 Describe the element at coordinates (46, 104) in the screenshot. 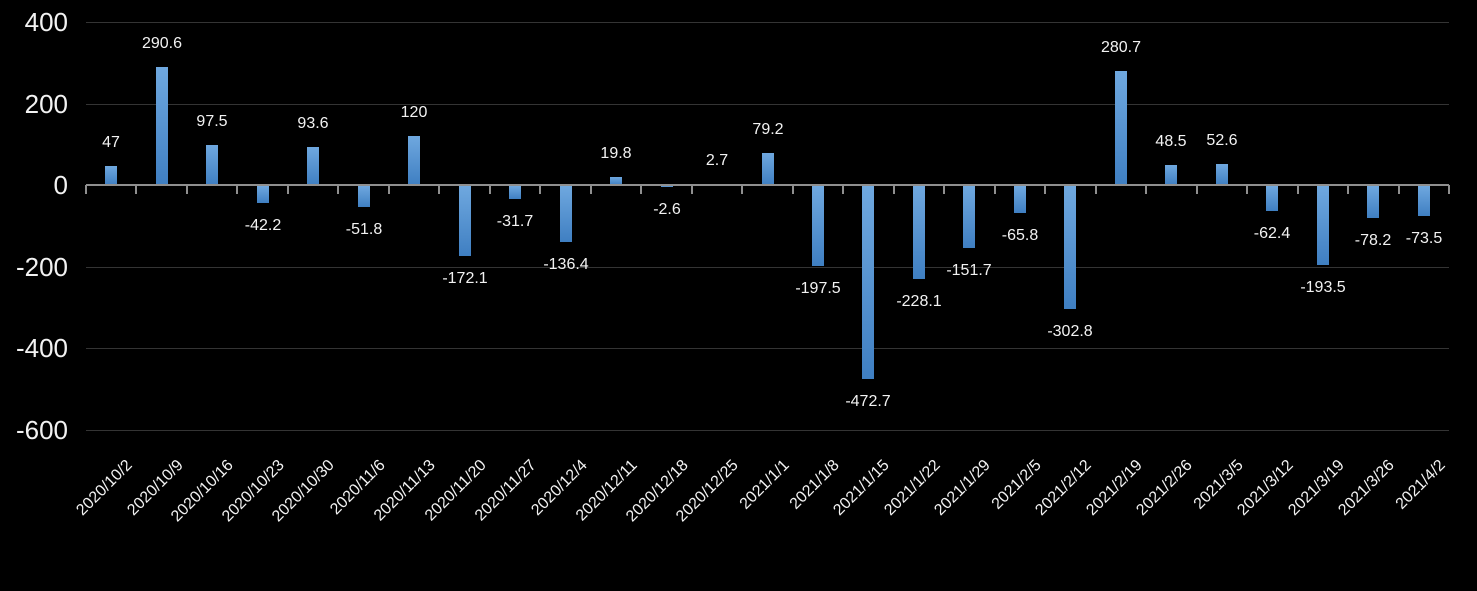

I see `y-tick-label: 200` at that location.